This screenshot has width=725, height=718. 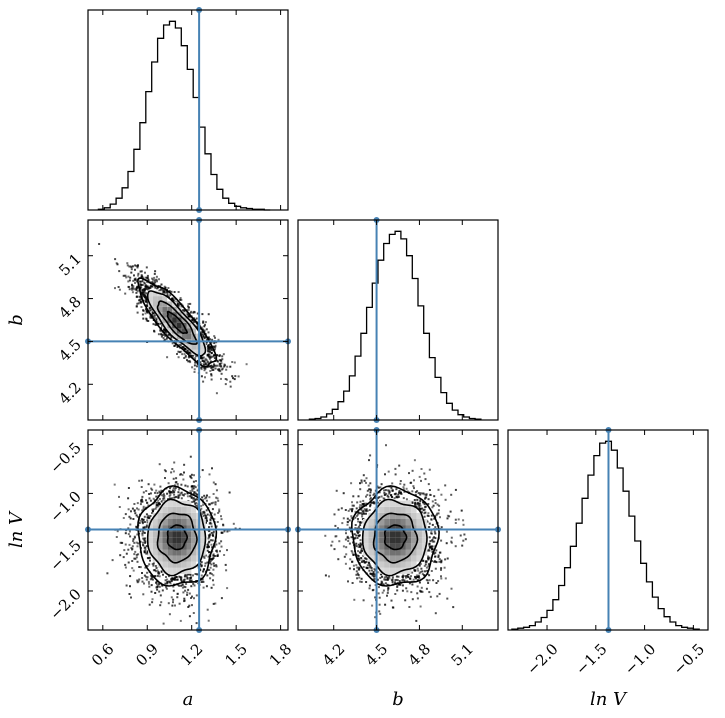 What do you see at coordinates (65, 555) in the screenshot?
I see `y-tick-label: −1.5` at bounding box center [65, 555].